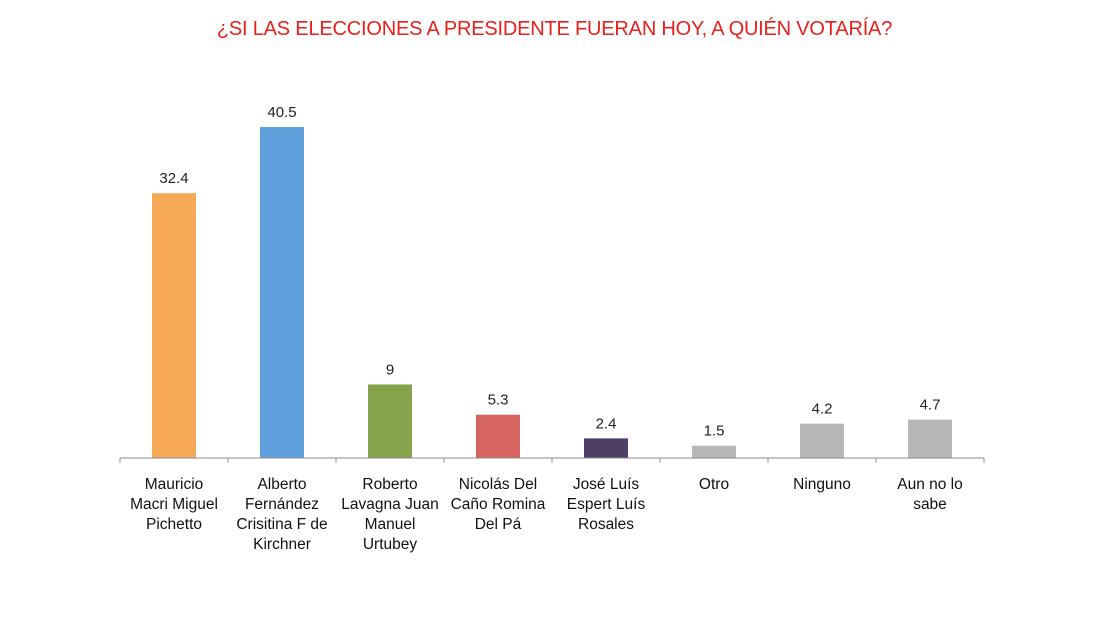 The image size is (1109, 623). I want to click on category-label-line: José Luís, so click(606, 484).